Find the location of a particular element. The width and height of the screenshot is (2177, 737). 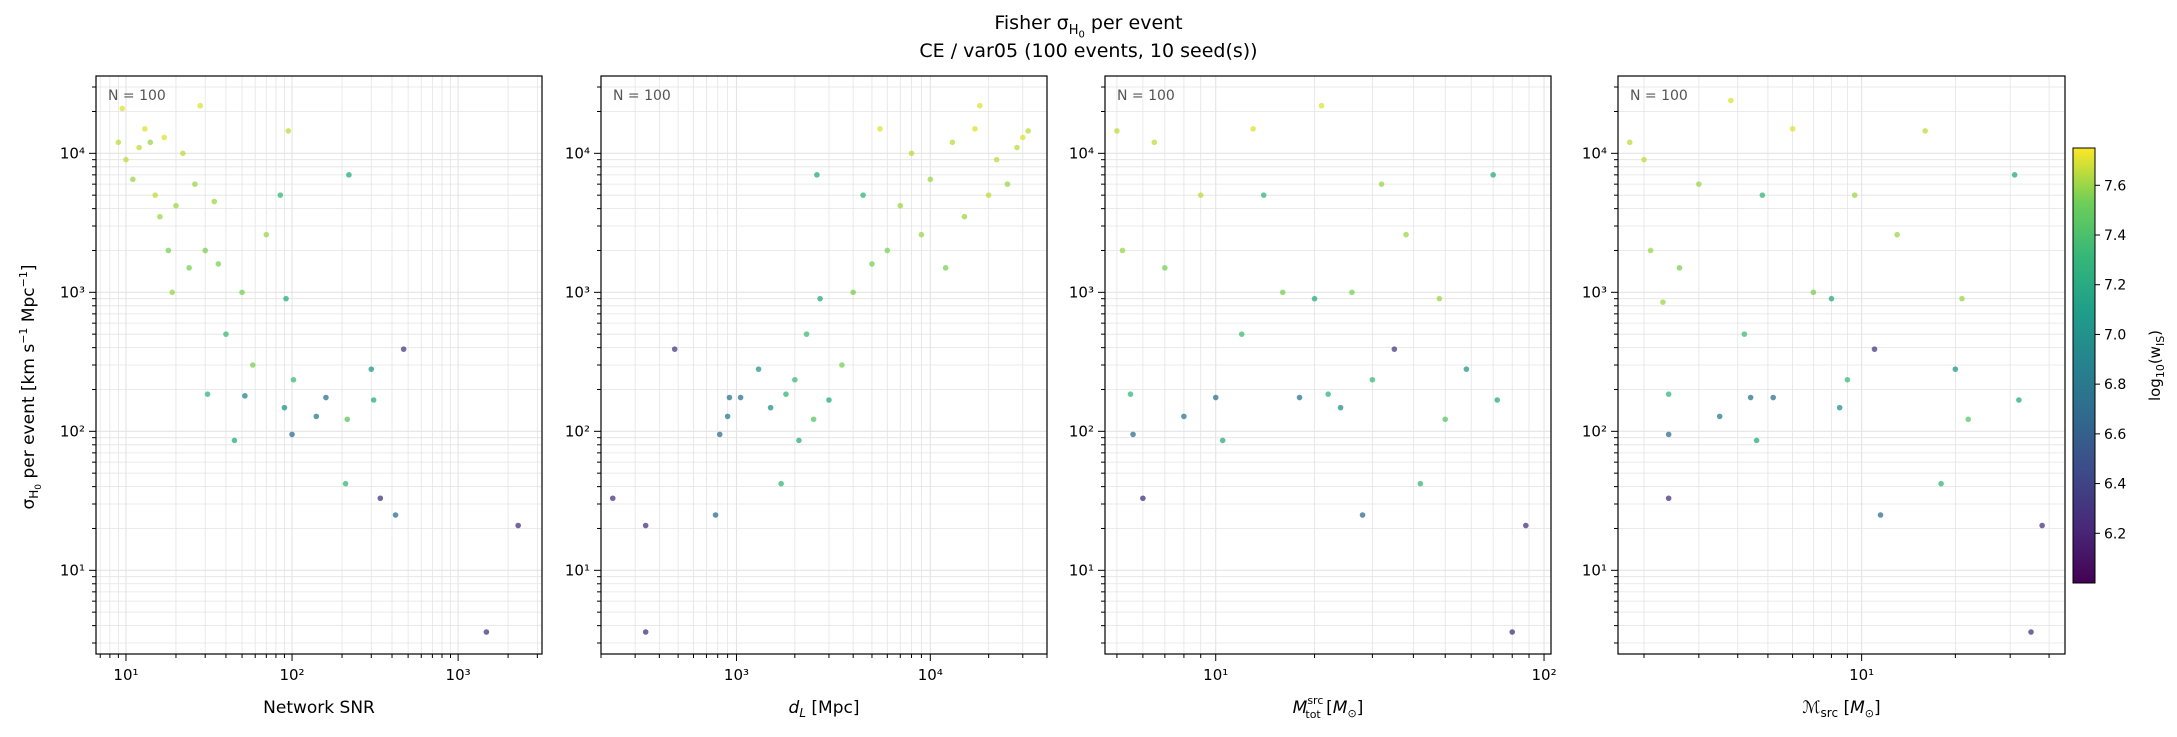

title-sub: H is located at coordinates (1073, 30).